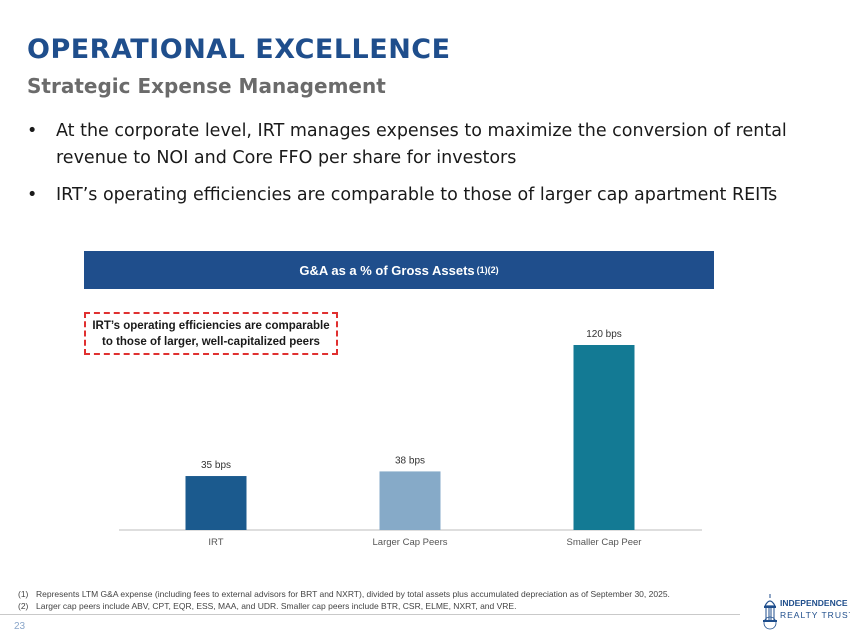 The height and width of the screenshot is (639, 850). Describe the element at coordinates (604, 334) in the screenshot. I see `data-label: 120 bps` at that location.